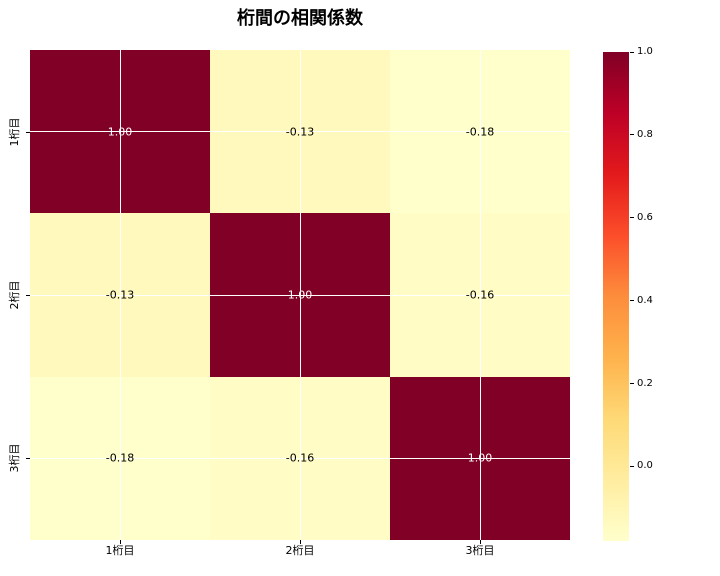  Describe the element at coordinates (645, 51) in the screenshot. I see `colorbar-tick-label: 1.0` at that location.